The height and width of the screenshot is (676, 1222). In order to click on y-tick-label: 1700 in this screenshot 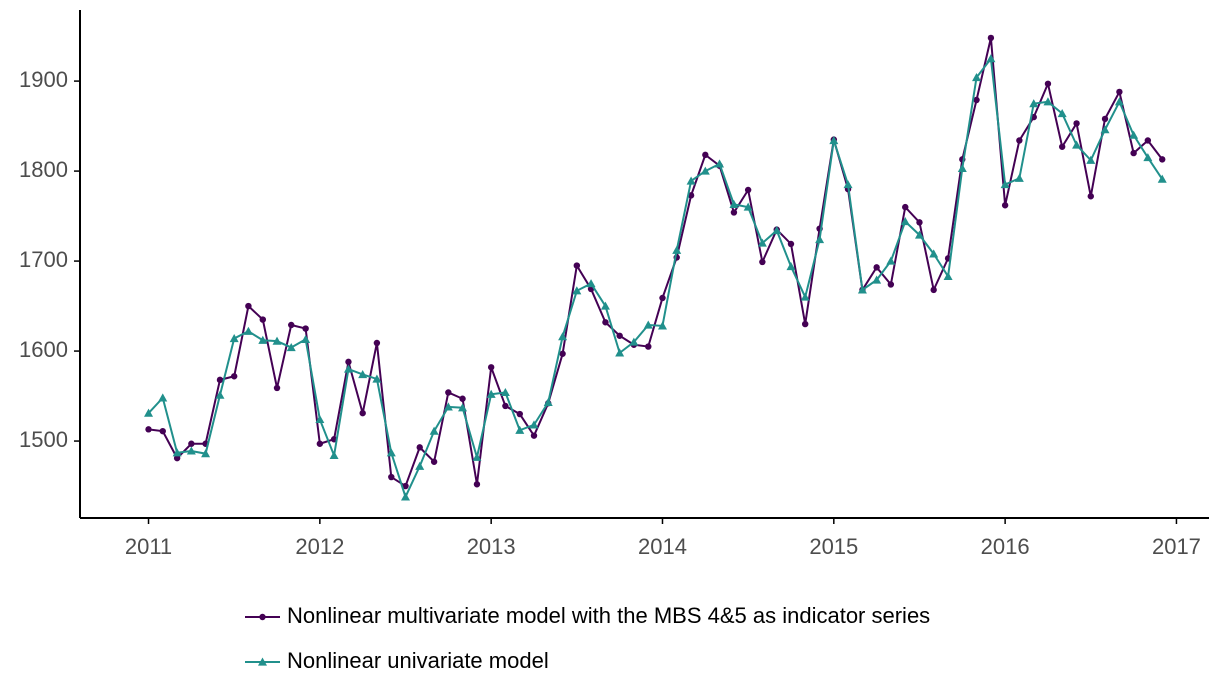, I will do `click(43, 259)`.